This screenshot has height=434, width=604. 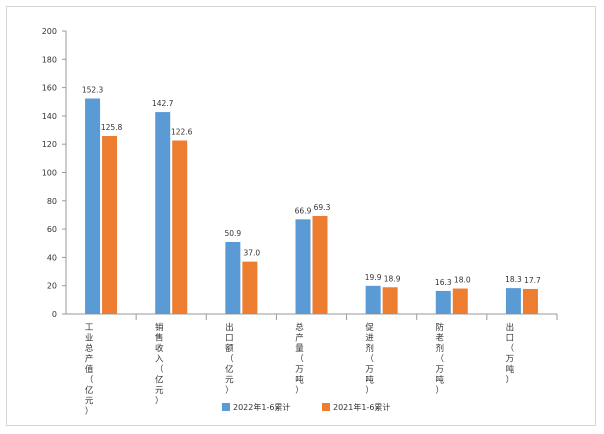 I want to click on category-label-char: 量, so click(x=299, y=349).